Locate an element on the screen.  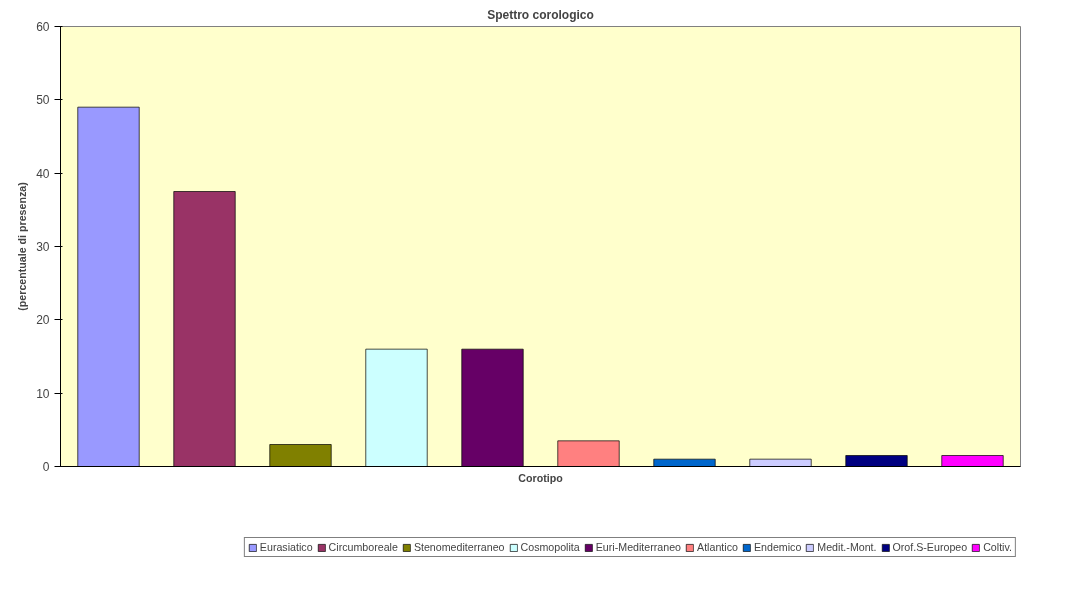
x-axis-title: Corotipo is located at coordinates (541, 477).